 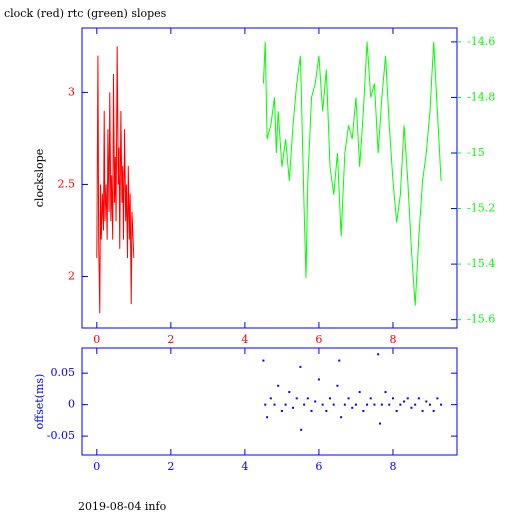 I want to click on y-axis-label: clockslope, so click(x=39, y=178).